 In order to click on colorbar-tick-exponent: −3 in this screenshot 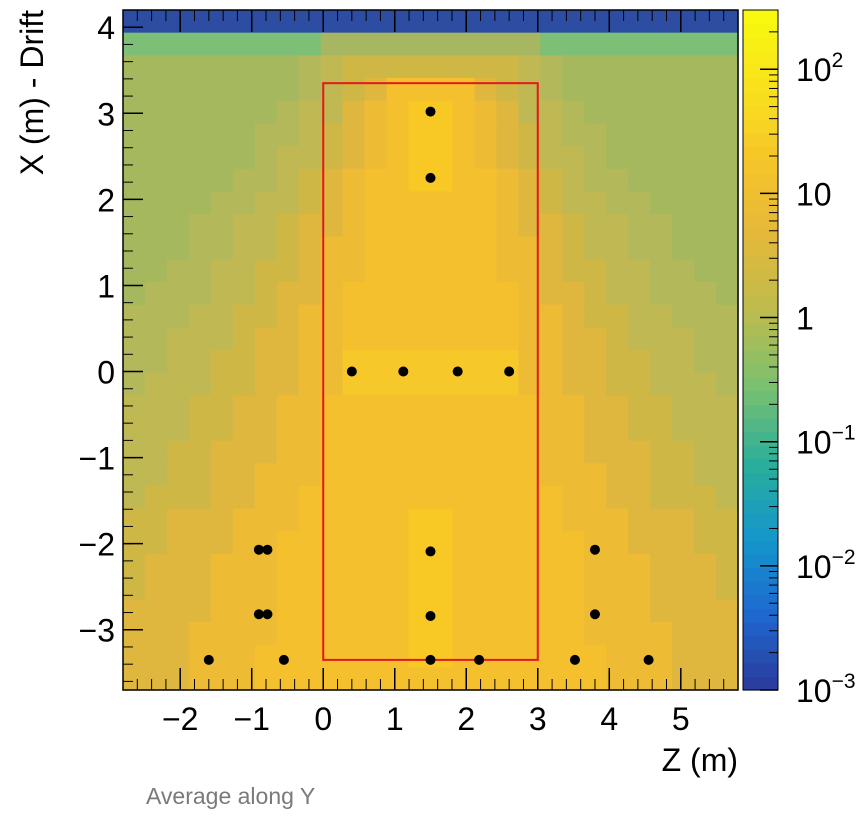, I will do `click(844, 681)`.